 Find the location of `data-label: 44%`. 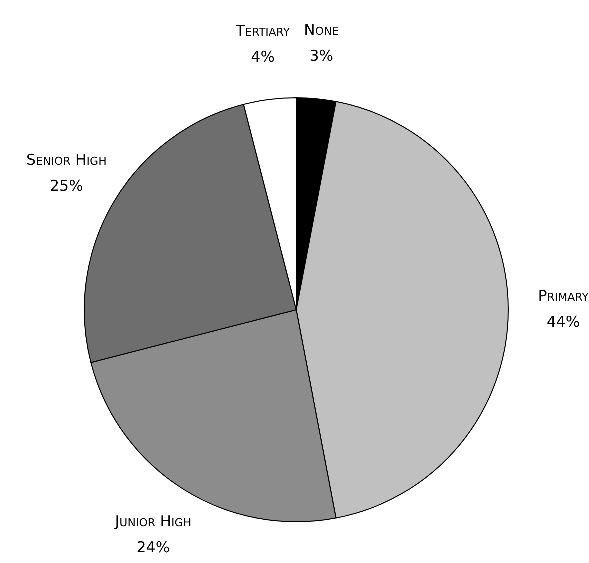

data-label: 44% is located at coordinates (563, 321).